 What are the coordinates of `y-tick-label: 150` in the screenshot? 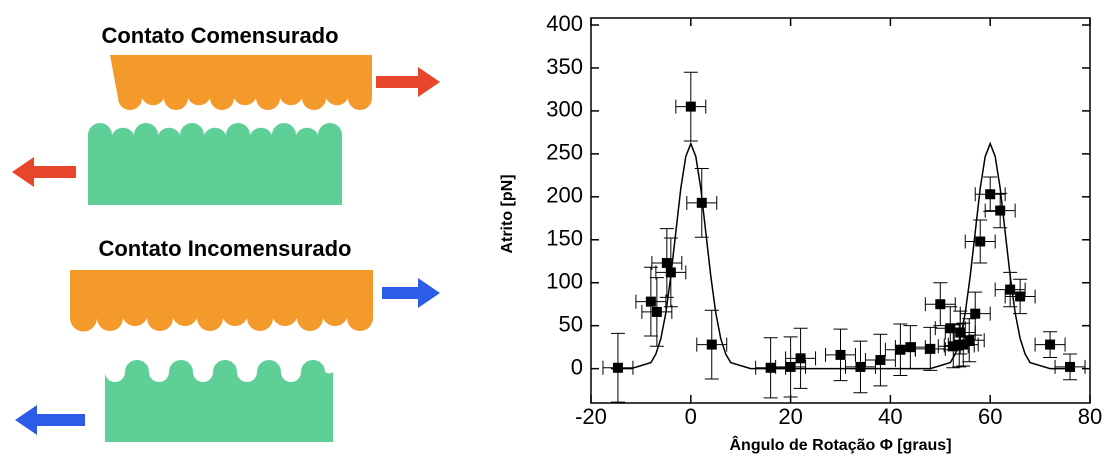 It's located at (564, 238).